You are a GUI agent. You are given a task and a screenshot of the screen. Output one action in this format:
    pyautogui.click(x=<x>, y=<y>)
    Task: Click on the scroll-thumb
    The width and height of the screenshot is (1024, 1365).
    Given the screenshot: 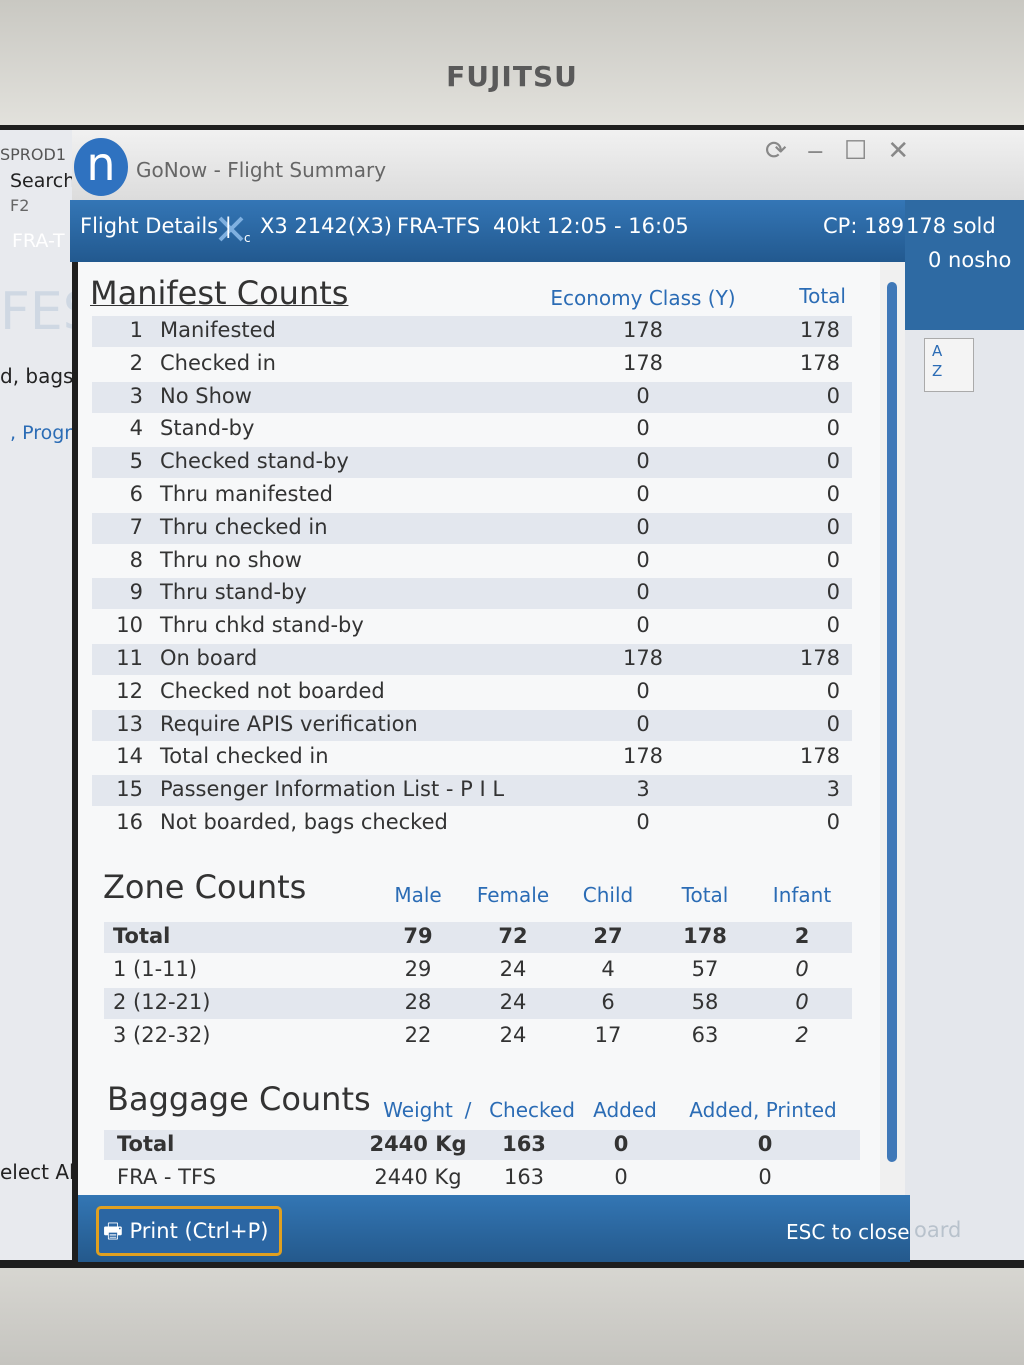 What is the action you would take?
    pyautogui.click(x=892, y=722)
    